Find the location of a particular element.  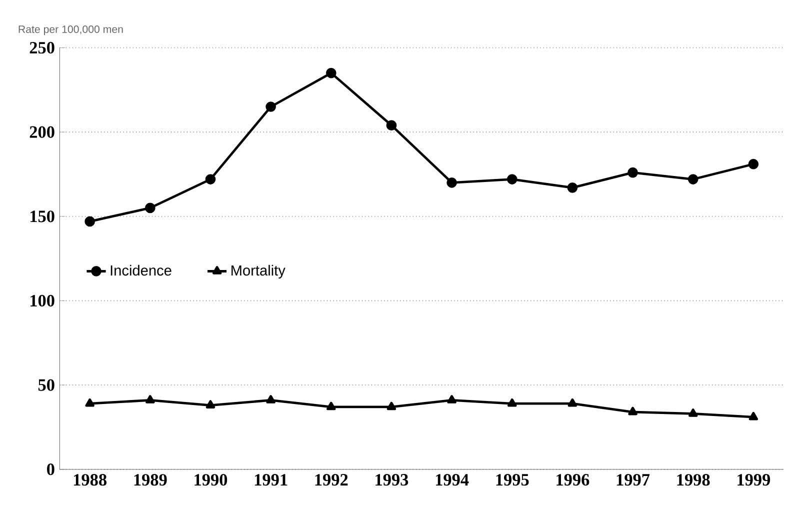

x-tick-label: 1996 is located at coordinates (573, 480).